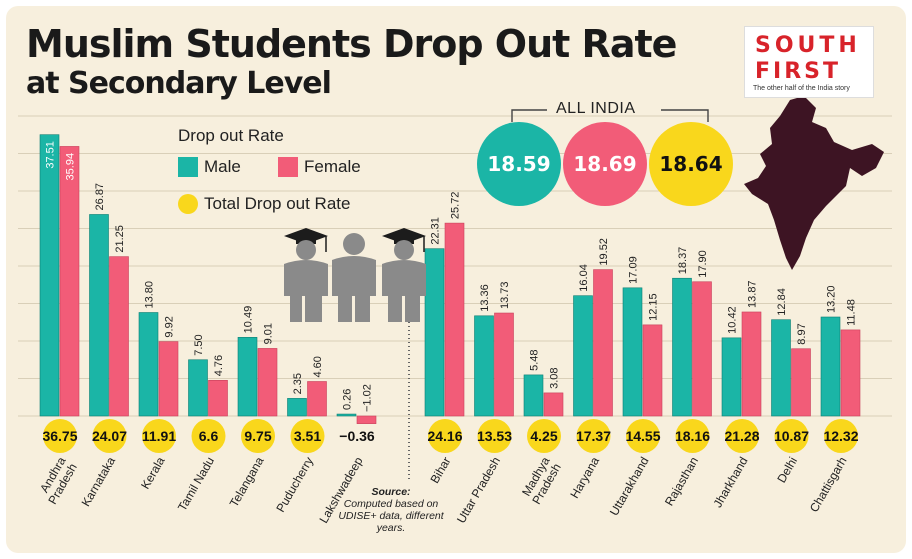 Image resolution: width=912 pixels, height=559 pixels. Describe the element at coordinates (555, 377) in the screenshot. I see `value-label-female: 3.08` at that location.